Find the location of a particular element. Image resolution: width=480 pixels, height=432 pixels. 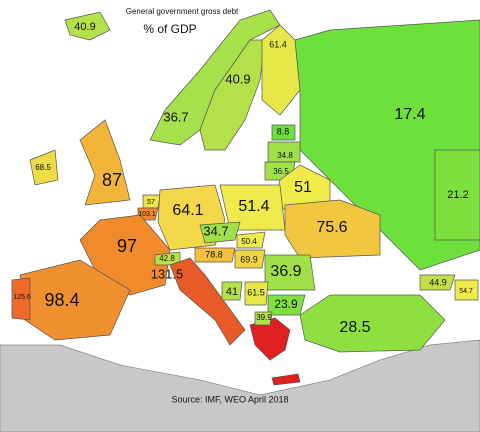

region-value-label: 98.4 is located at coordinates (61, 300).